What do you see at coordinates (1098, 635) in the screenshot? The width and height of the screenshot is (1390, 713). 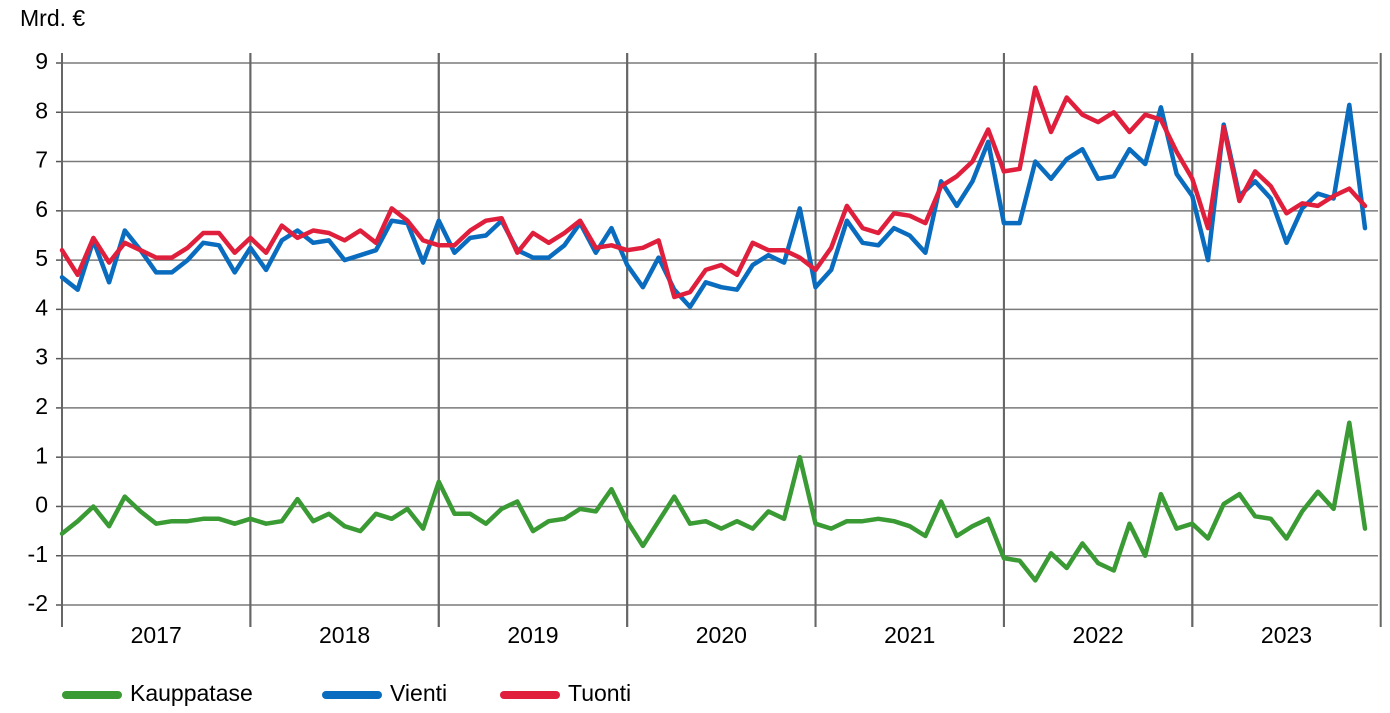 I see `x-tick-label: 2022` at bounding box center [1098, 635].